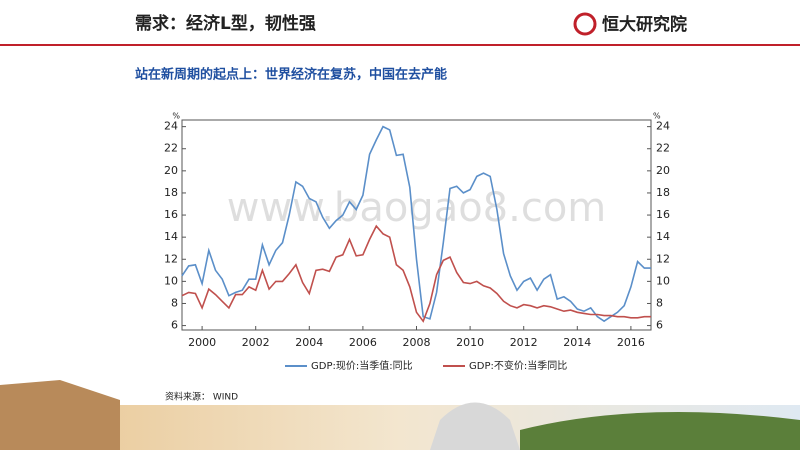 This screenshot has height=450, width=800. I want to click on y-unit: %, so click(176, 116).